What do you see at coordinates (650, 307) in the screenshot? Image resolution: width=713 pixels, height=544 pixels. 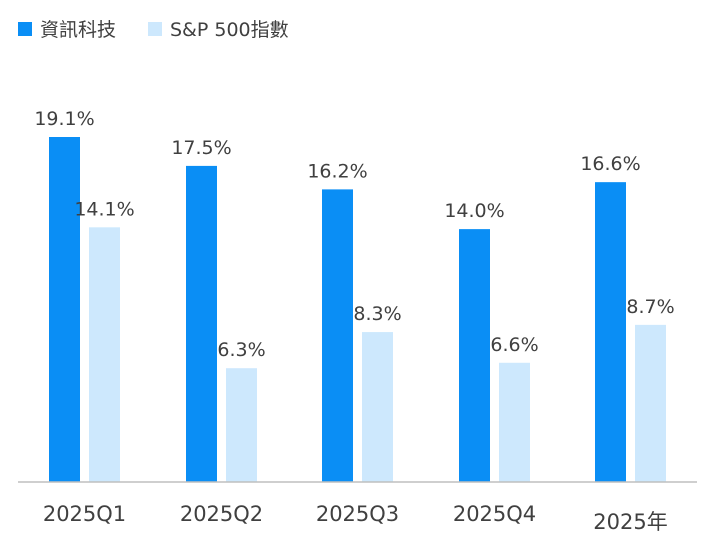 I see `data-label-s2-5: 8.7%` at bounding box center [650, 307].